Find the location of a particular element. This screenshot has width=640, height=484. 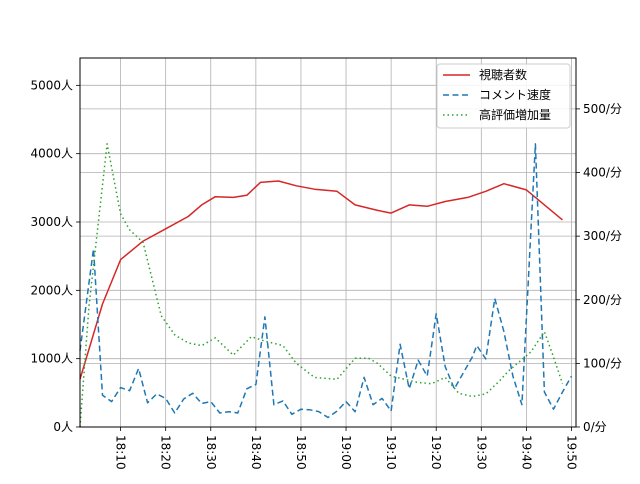

y-right-tick-label: 400/分 is located at coordinates (602, 173).